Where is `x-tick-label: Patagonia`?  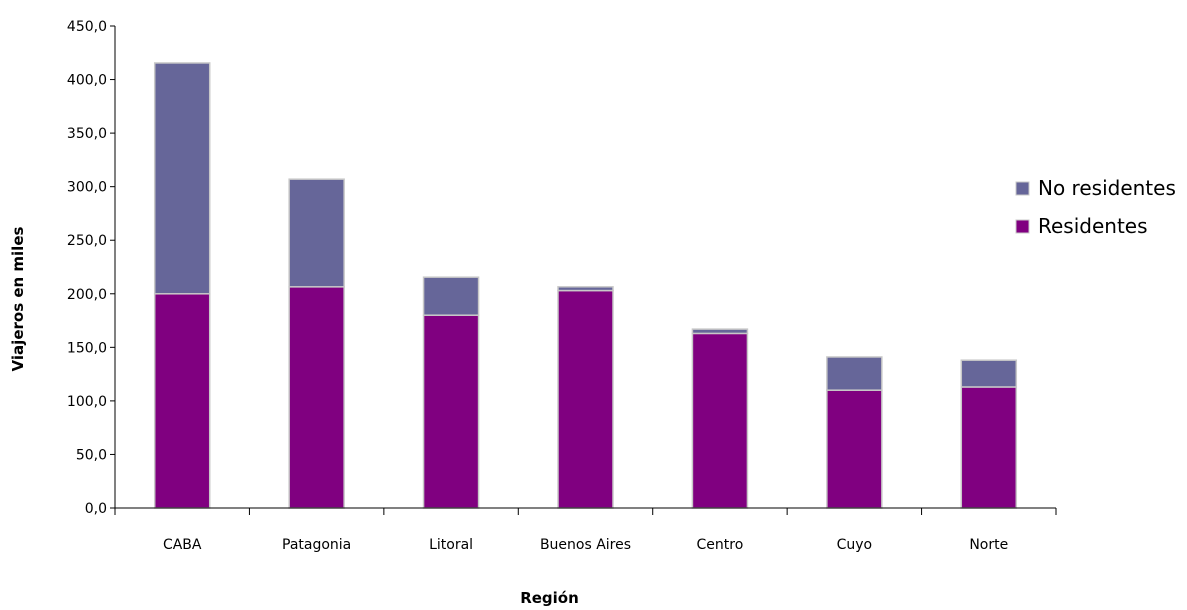 x-tick-label: Patagonia is located at coordinates (316, 545).